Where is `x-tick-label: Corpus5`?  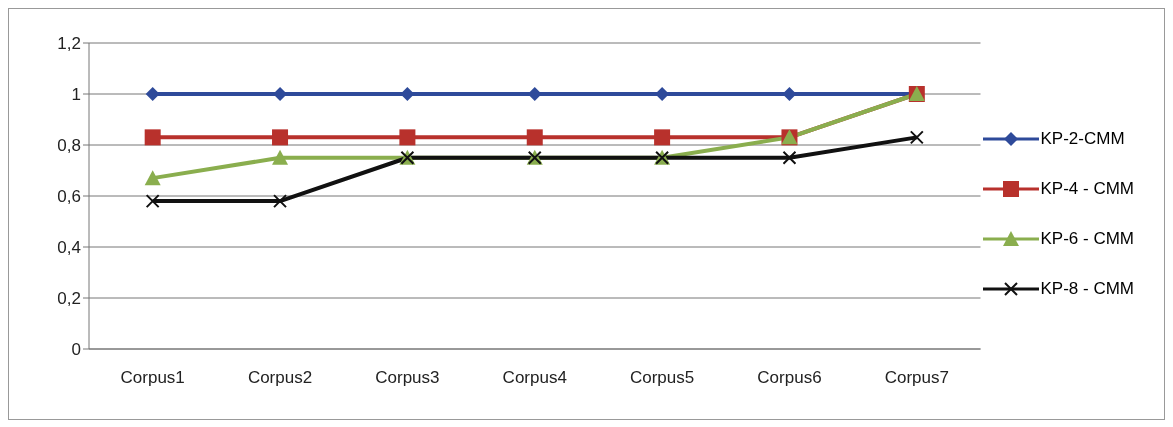
x-tick-label: Corpus5 is located at coordinates (662, 378).